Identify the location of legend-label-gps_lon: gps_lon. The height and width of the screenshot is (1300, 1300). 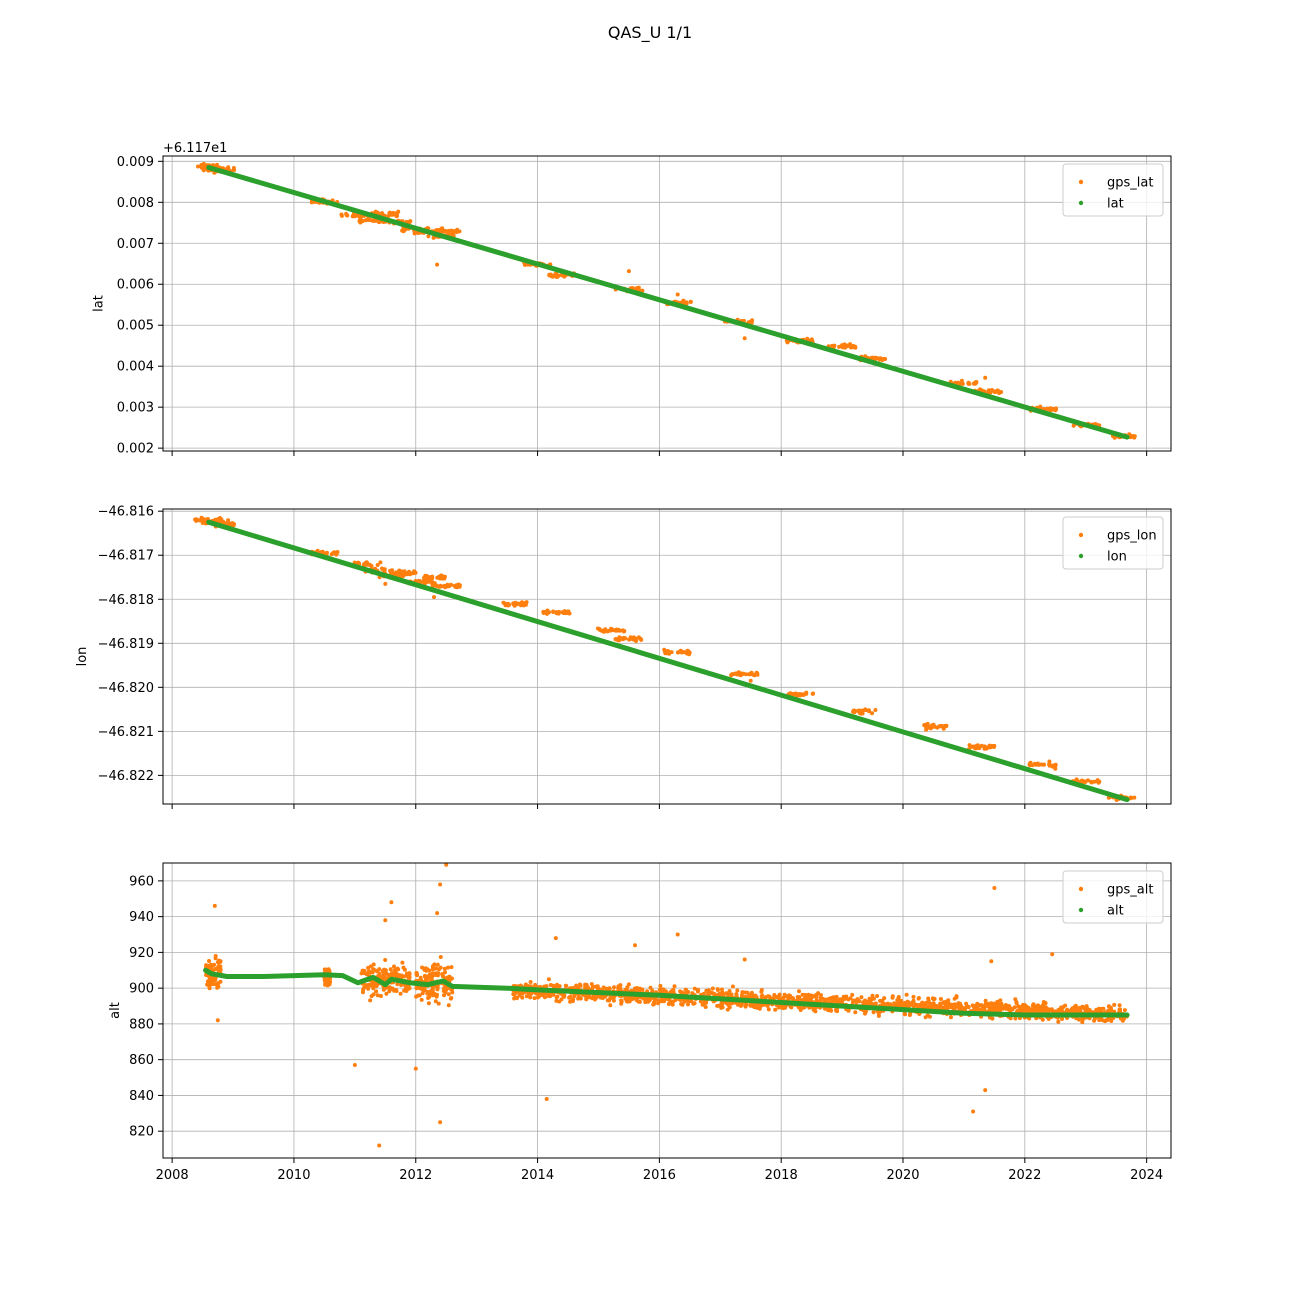
(1132, 536).